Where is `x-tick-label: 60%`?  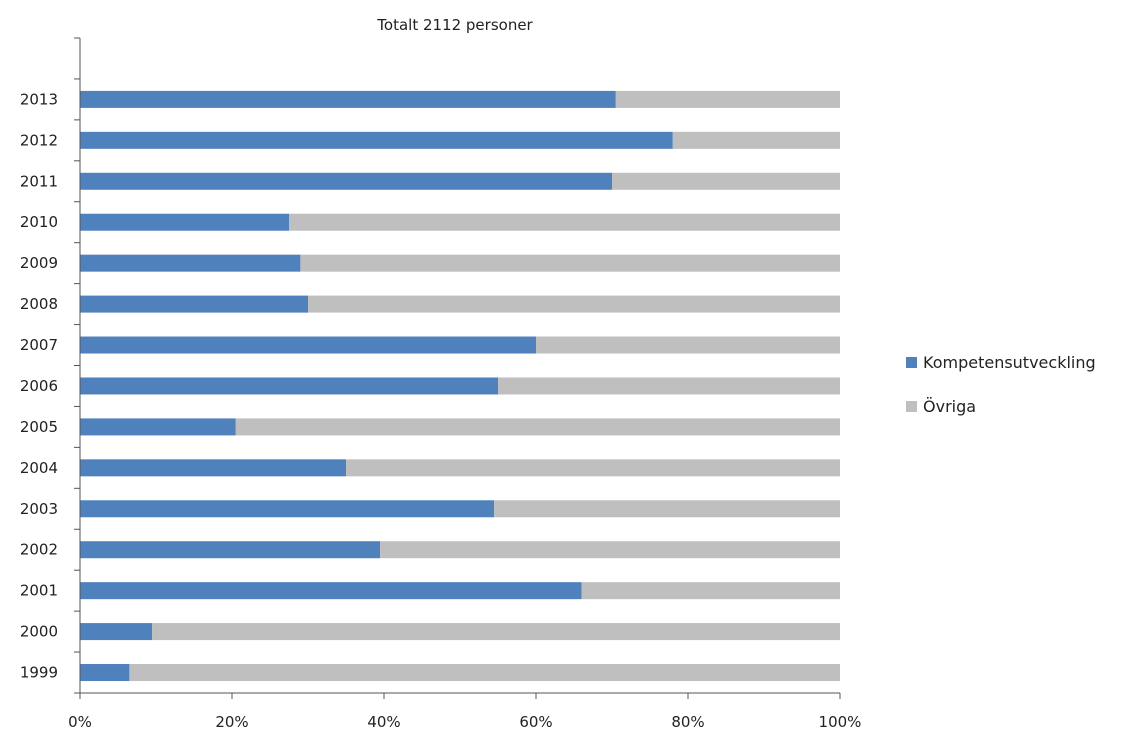 x-tick-label: 60% is located at coordinates (535, 722).